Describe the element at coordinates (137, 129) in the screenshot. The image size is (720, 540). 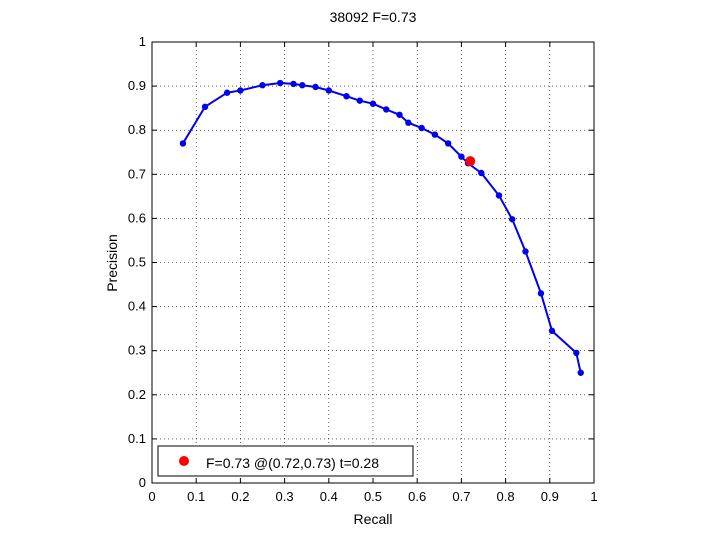
I see `y-tick-label: 0.8` at that location.